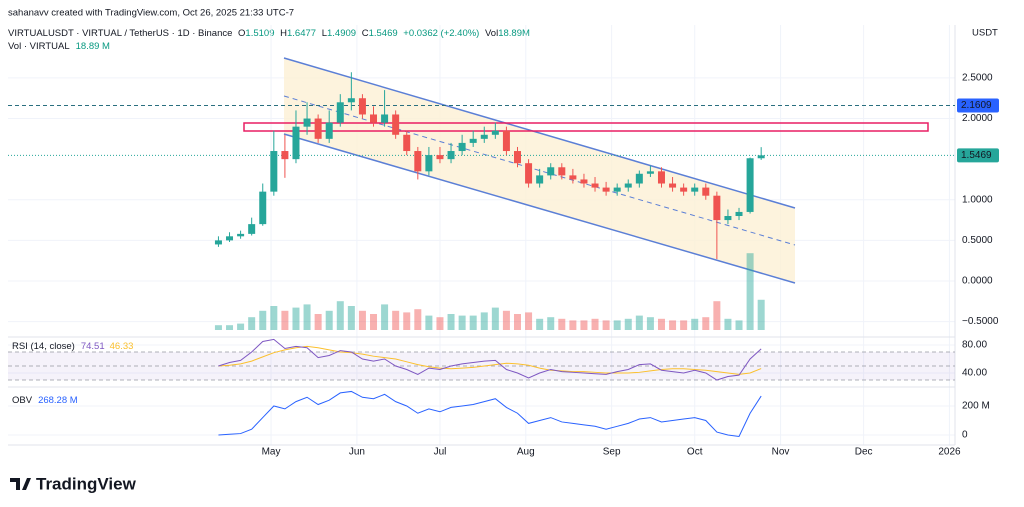 This screenshot has width=1024, height=507. I want to click on resistance-zone, so click(586, 127).